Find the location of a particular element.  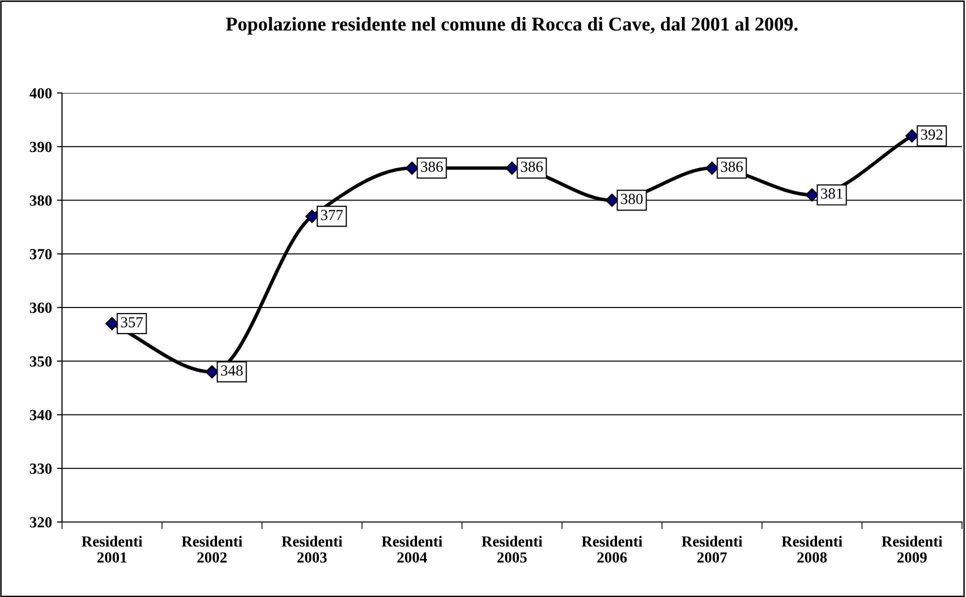

x-tick-label: Residenti 2007 is located at coordinates (712, 549).